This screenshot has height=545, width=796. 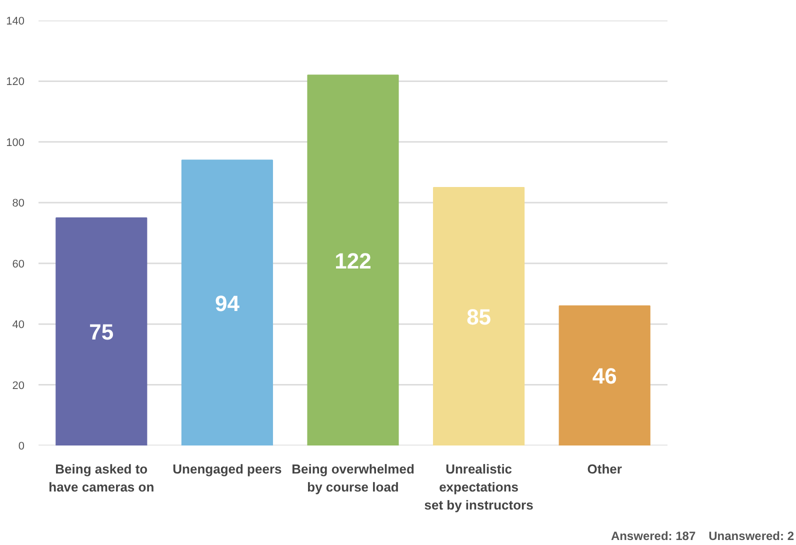 I want to click on x-tick-label: Other, so click(x=604, y=469).